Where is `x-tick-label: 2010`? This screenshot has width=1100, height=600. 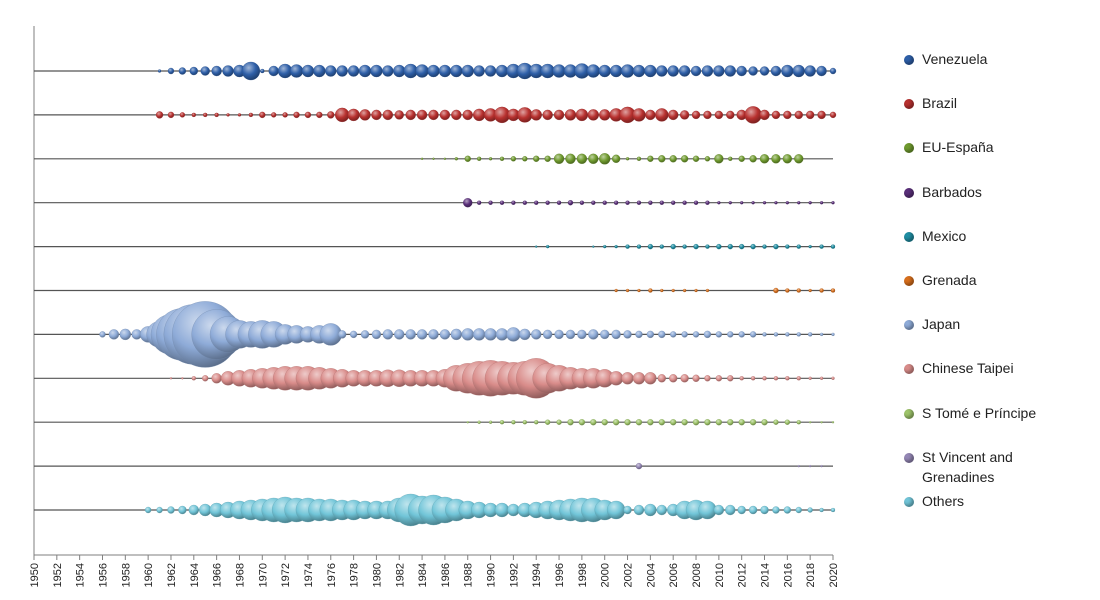 x-tick-label: 2010 is located at coordinates (720, 575).